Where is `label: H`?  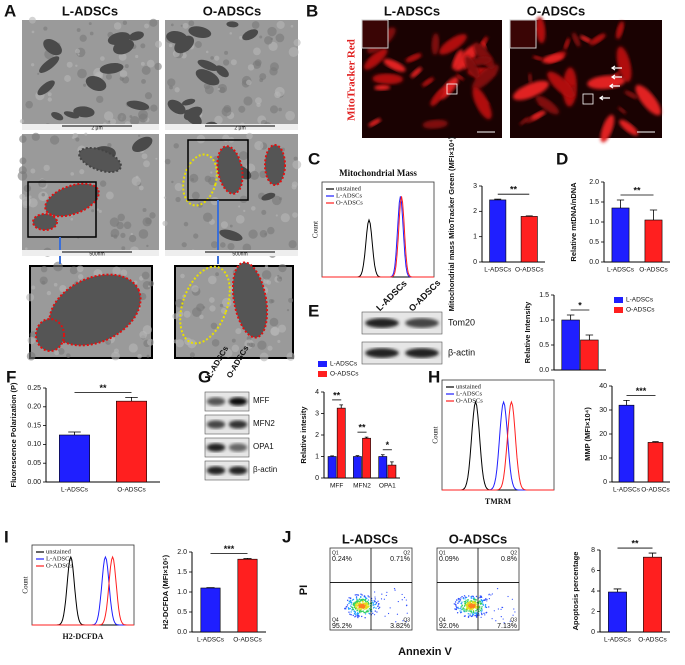
label: H is located at coordinates (434, 376).